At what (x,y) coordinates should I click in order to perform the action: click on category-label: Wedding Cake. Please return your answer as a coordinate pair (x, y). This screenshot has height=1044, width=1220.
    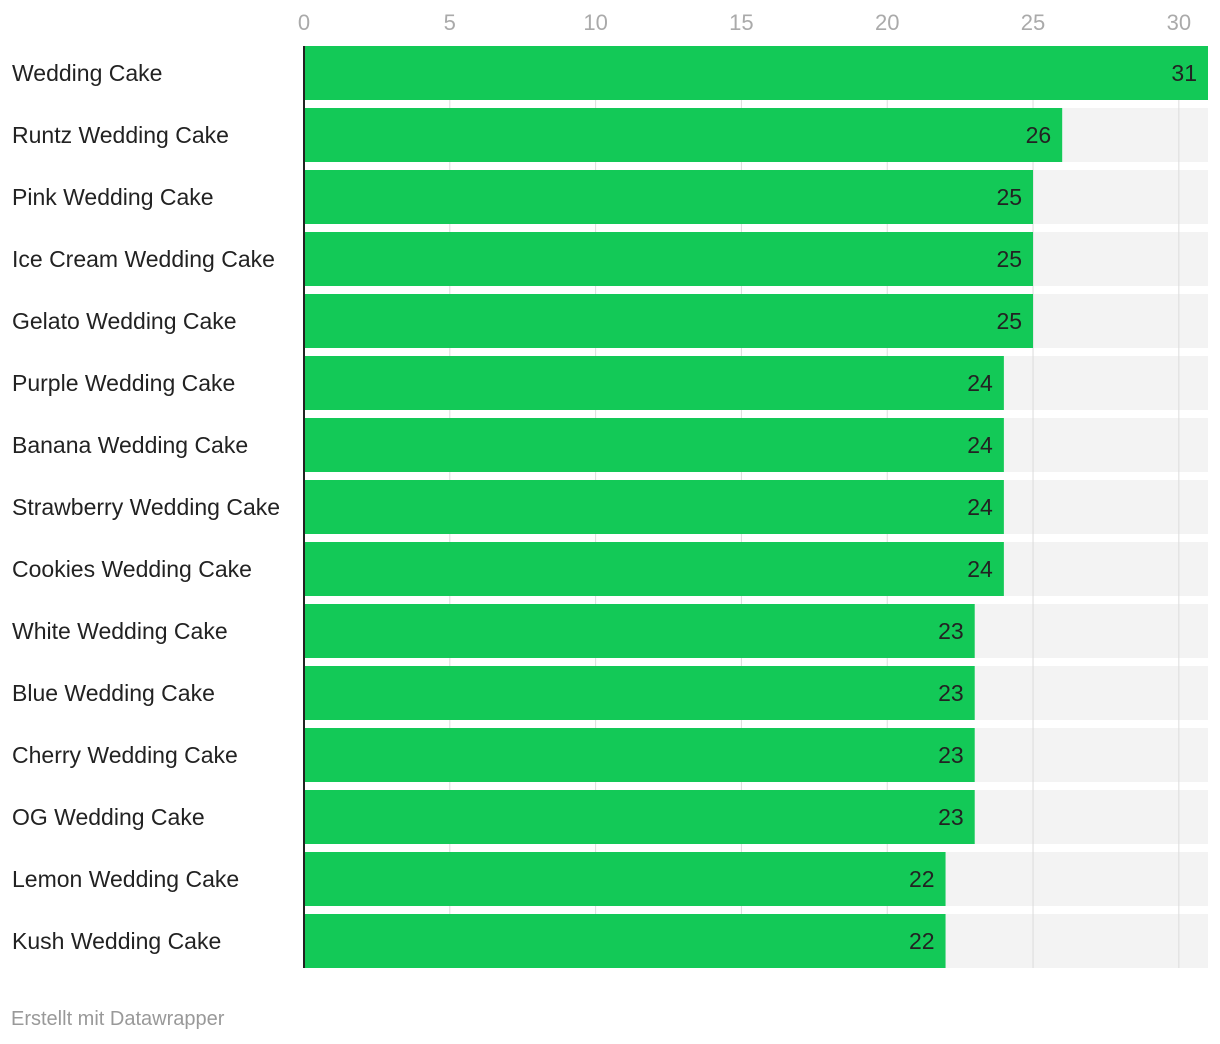
    Looking at the image, I should click on (87, 73).